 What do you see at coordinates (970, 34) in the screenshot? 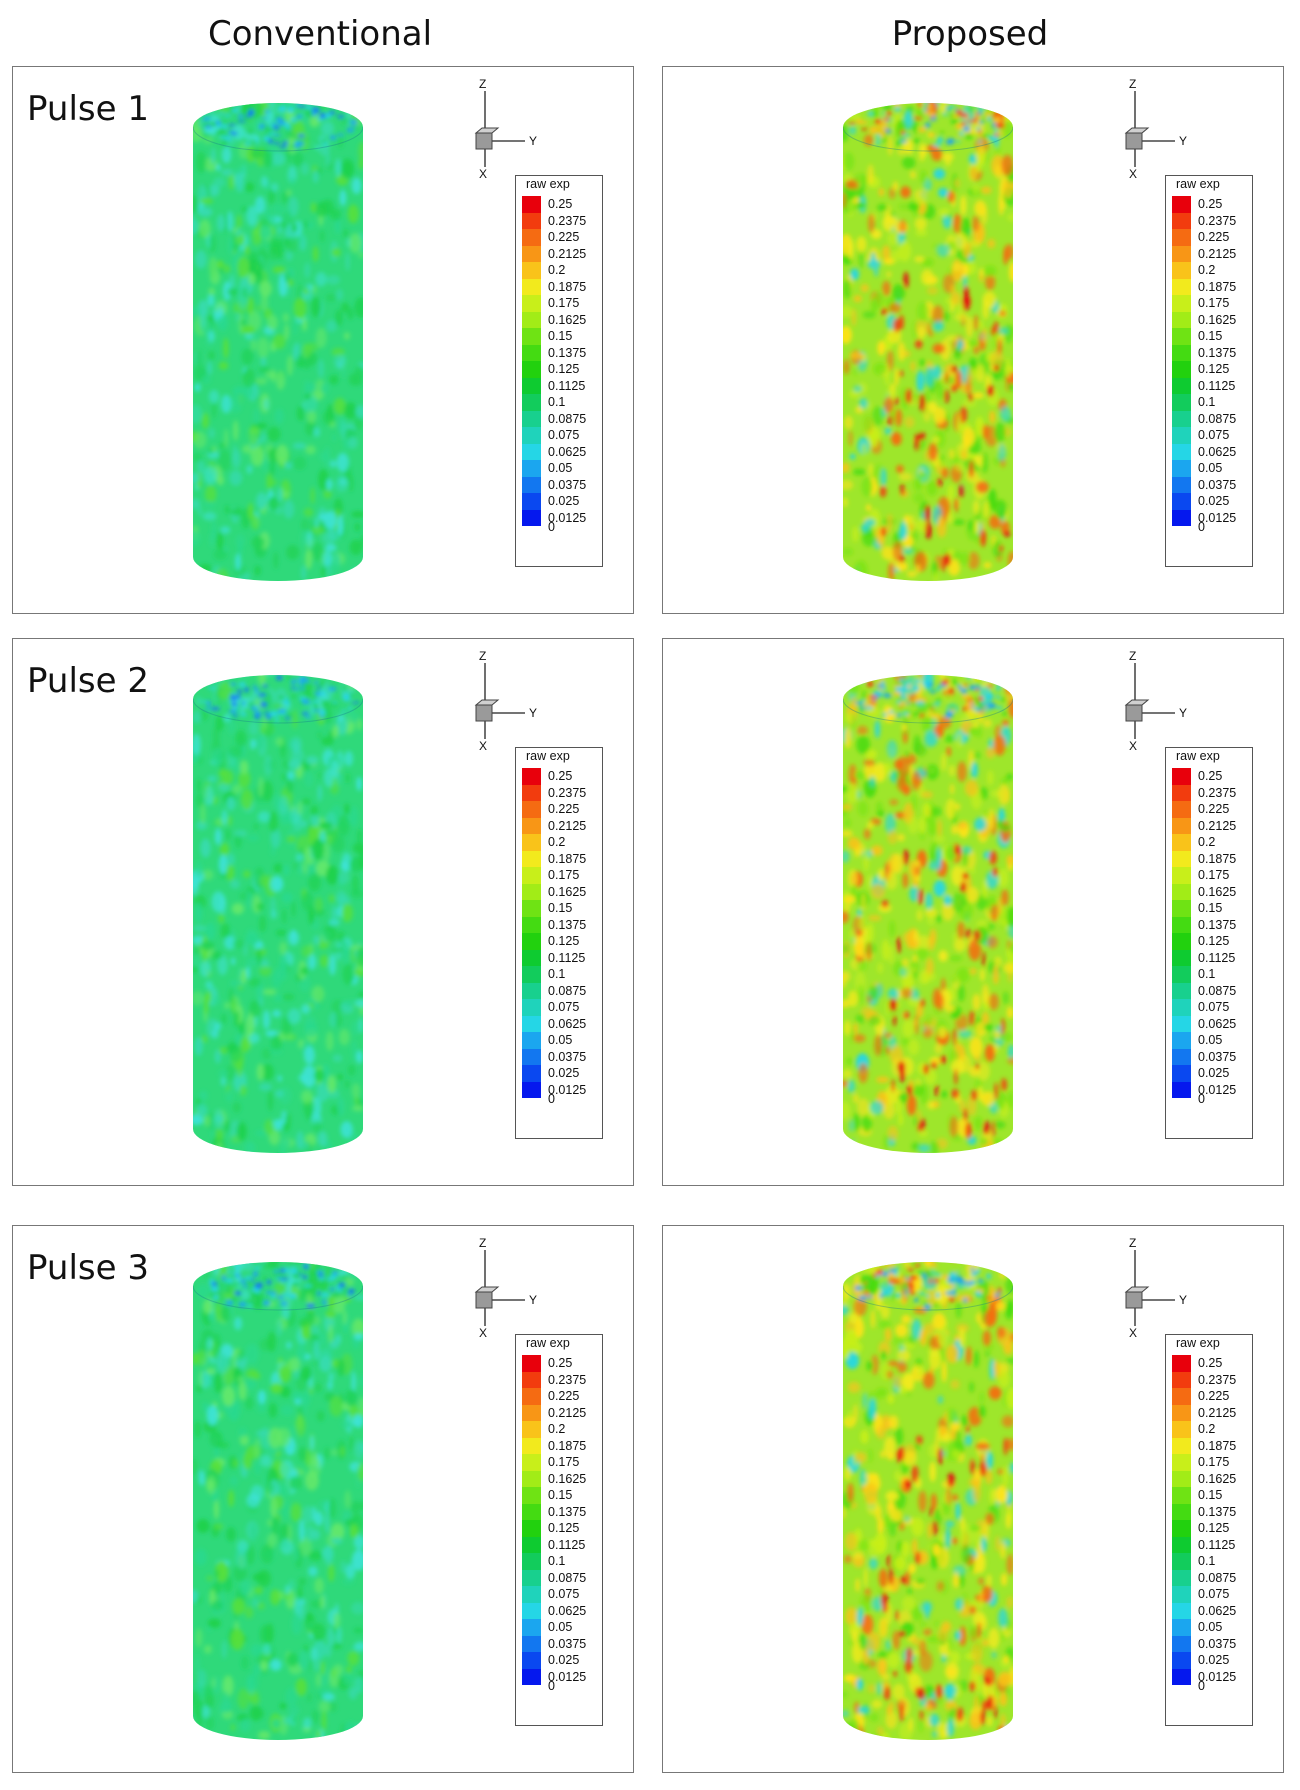
I see `column-title-proposed: Proposed` at bounding box center [970, 34].